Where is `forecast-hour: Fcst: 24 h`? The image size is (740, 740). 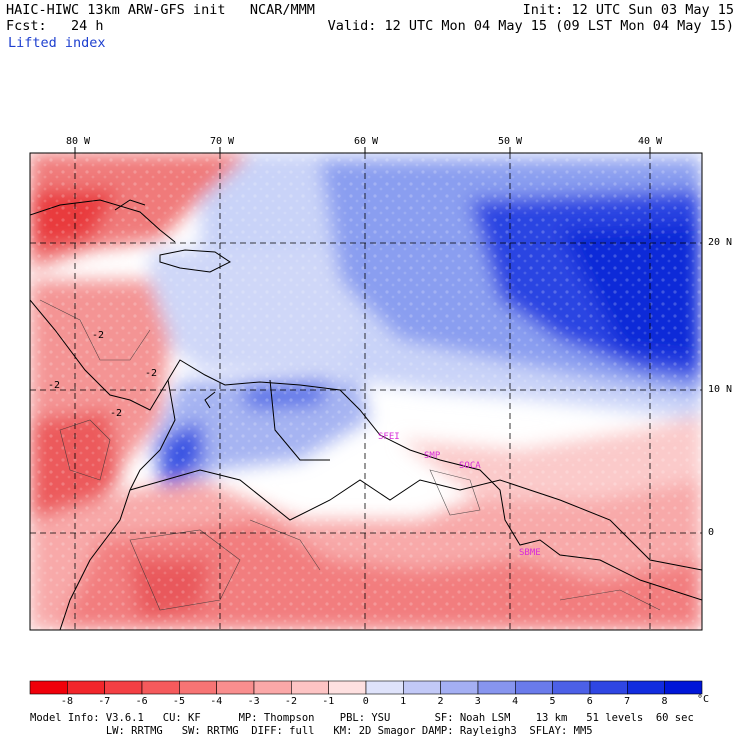
forecast-hour: Fcst: 24 h is located at coordinates (55, 26).